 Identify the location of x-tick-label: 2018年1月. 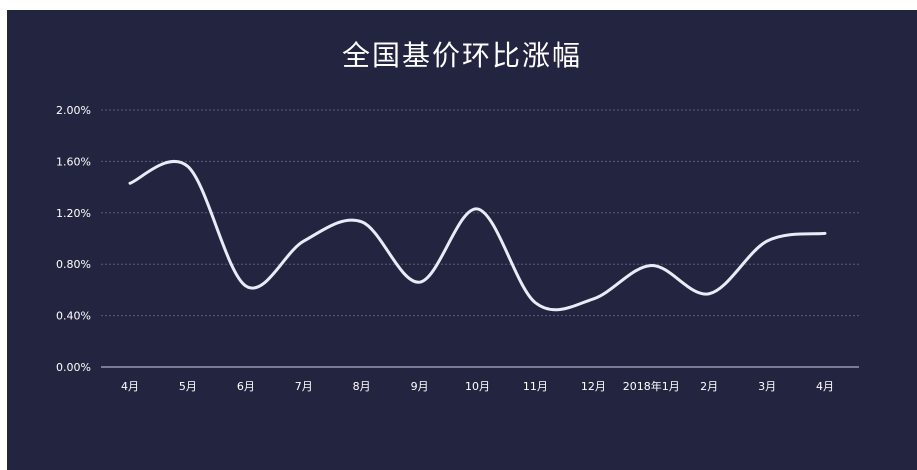
(651, 386).